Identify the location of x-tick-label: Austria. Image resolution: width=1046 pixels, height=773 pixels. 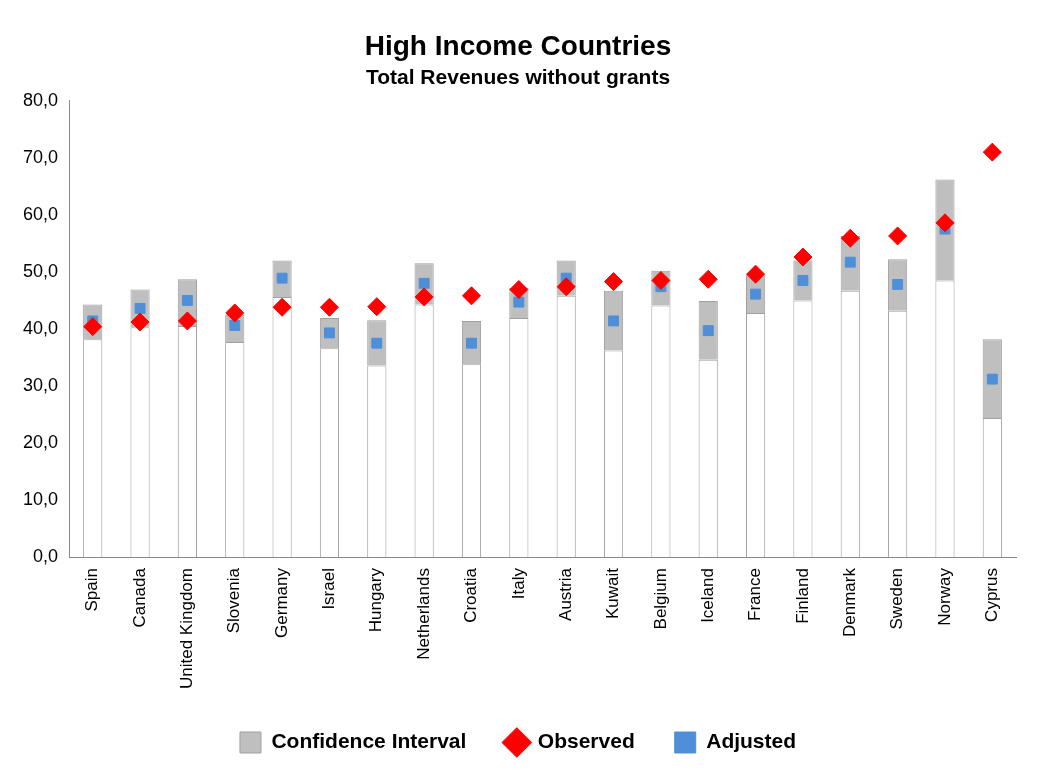
(565, 594).